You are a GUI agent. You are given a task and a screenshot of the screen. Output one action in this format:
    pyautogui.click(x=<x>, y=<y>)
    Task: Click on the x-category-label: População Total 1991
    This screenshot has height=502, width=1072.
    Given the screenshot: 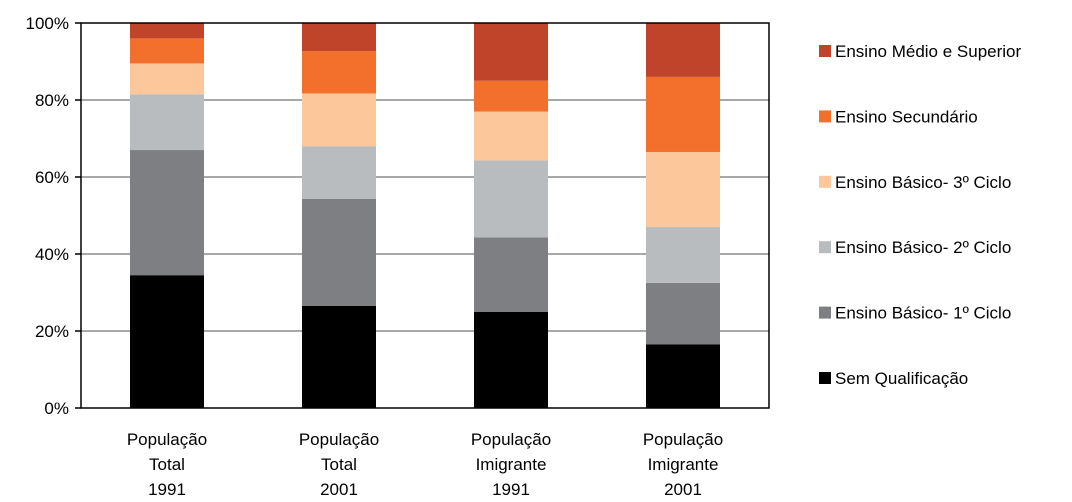 What is the action you would take?
    pyautogui.click(x=167, y=464)
    